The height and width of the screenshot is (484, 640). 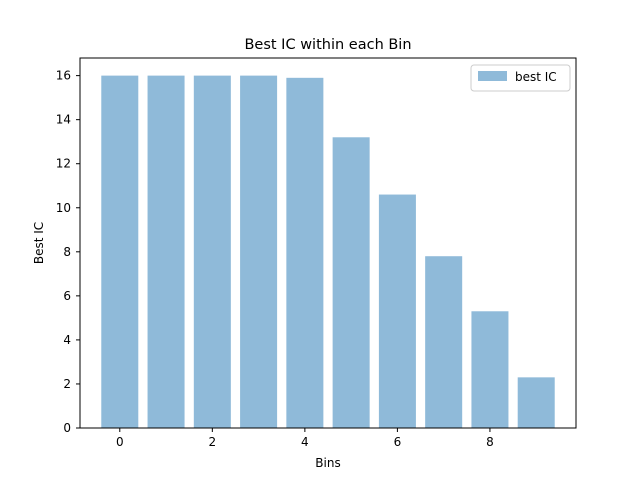 I want to click on y-tick-label: 8, so click(x=67, y=252).